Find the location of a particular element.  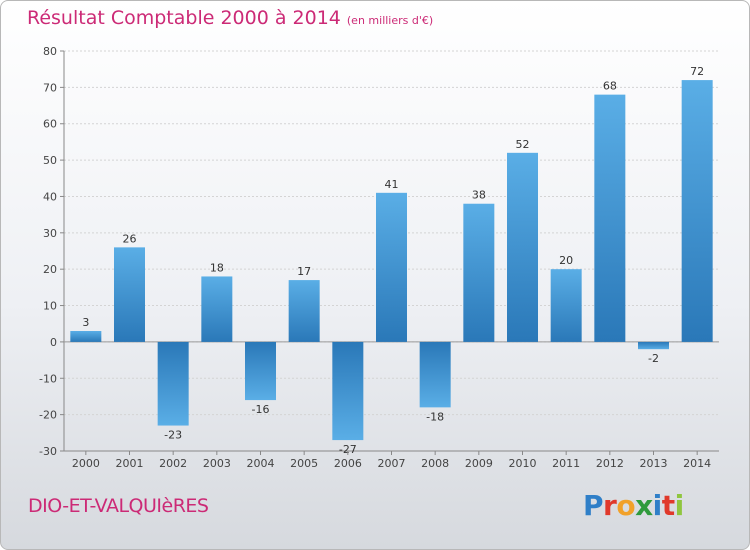

logo-letter: t is located at coordinates (668, 505).